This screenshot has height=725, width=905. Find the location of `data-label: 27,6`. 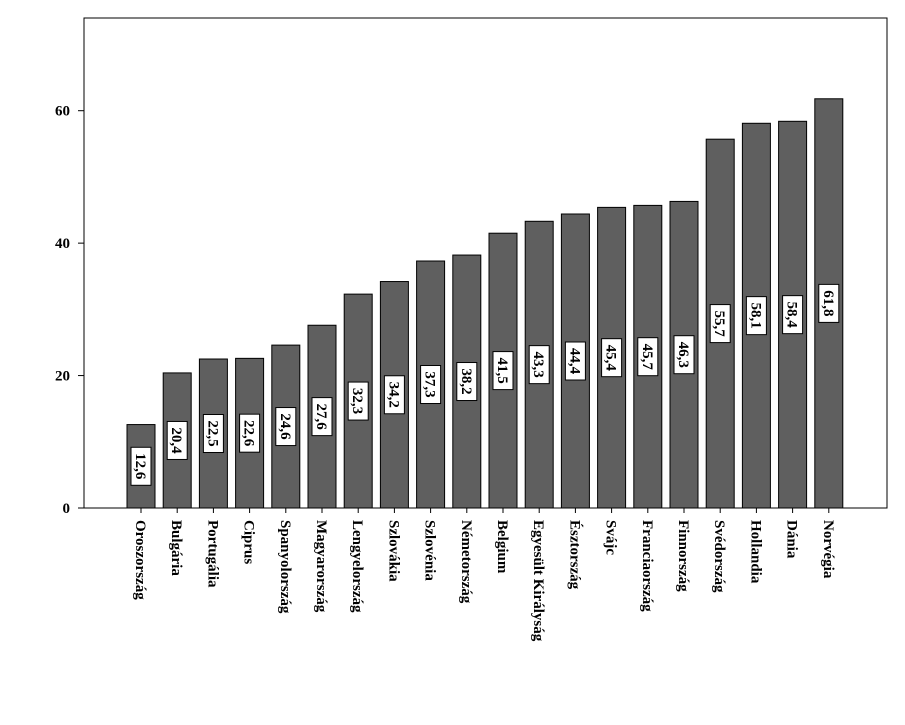

data-label: 27,6 is located at coordinates (322, 417).